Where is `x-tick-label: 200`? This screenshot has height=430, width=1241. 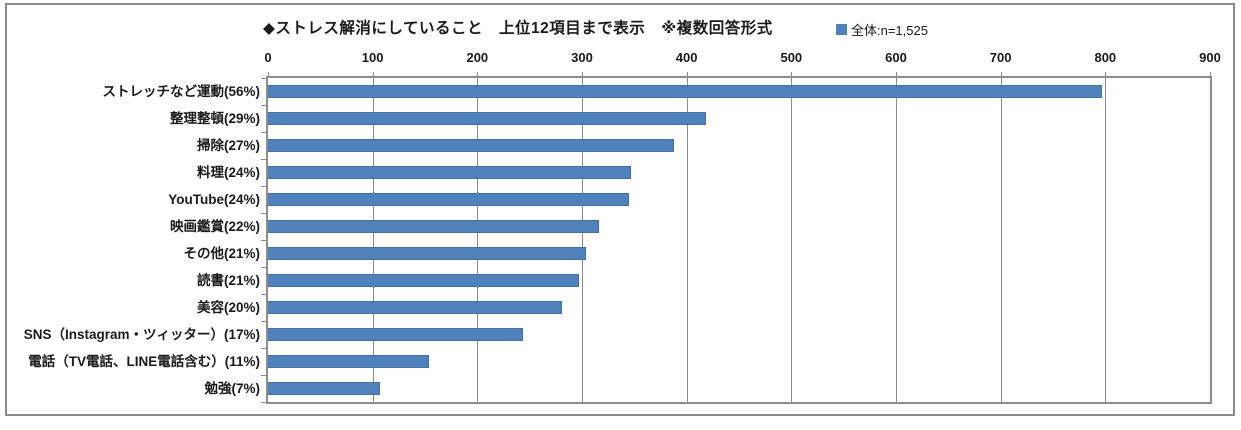
x-tick-label: 200 is located at coordinates (477, 57).